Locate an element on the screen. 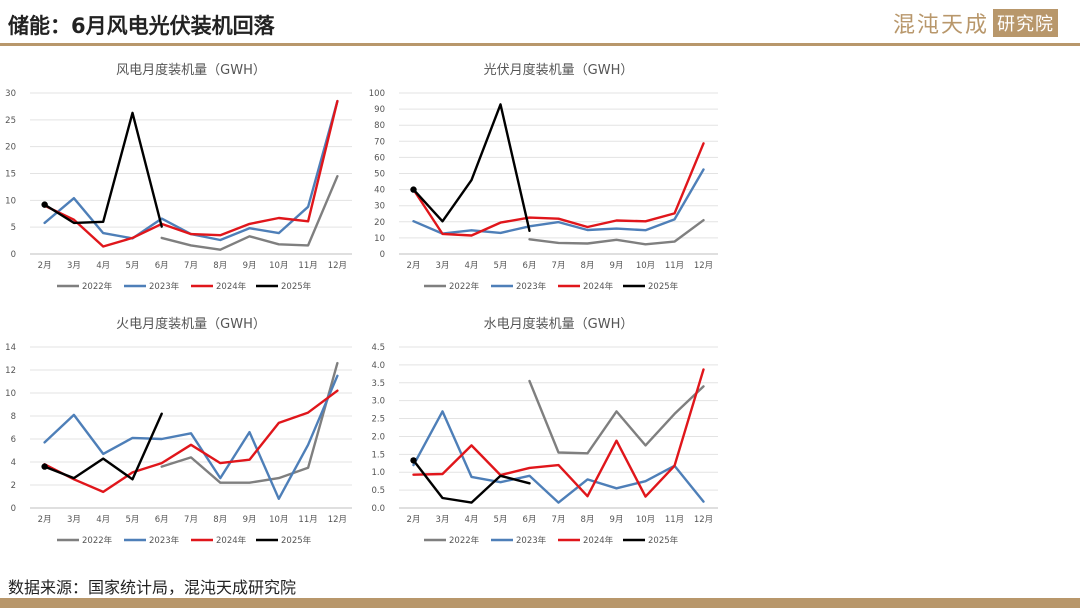 This screenshot has width=1080, height=608. page-title: 储能：6月风电光伏装机回落 is located at coordinates (141, 26).